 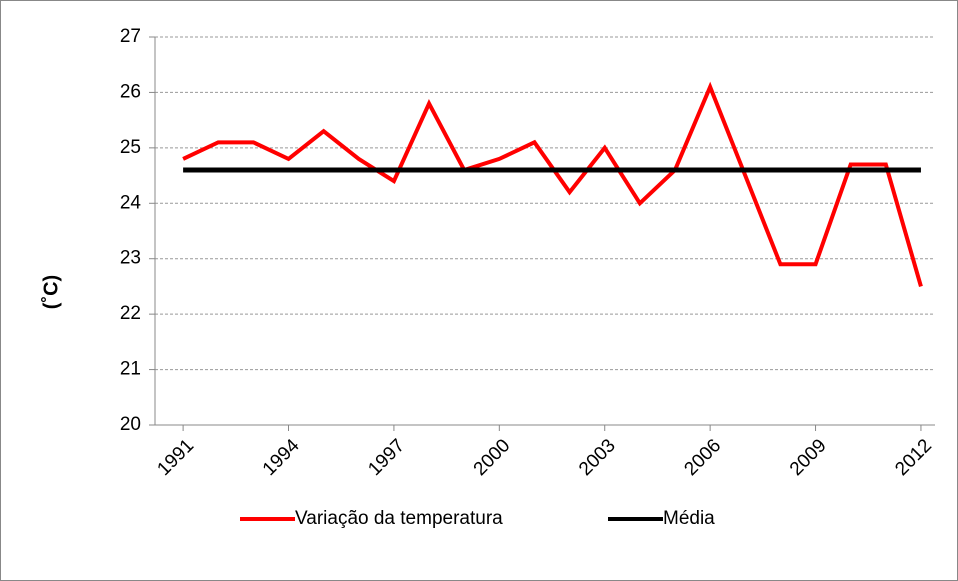 I want to click on y-tick-label: 25, so click(x=130, y=147).